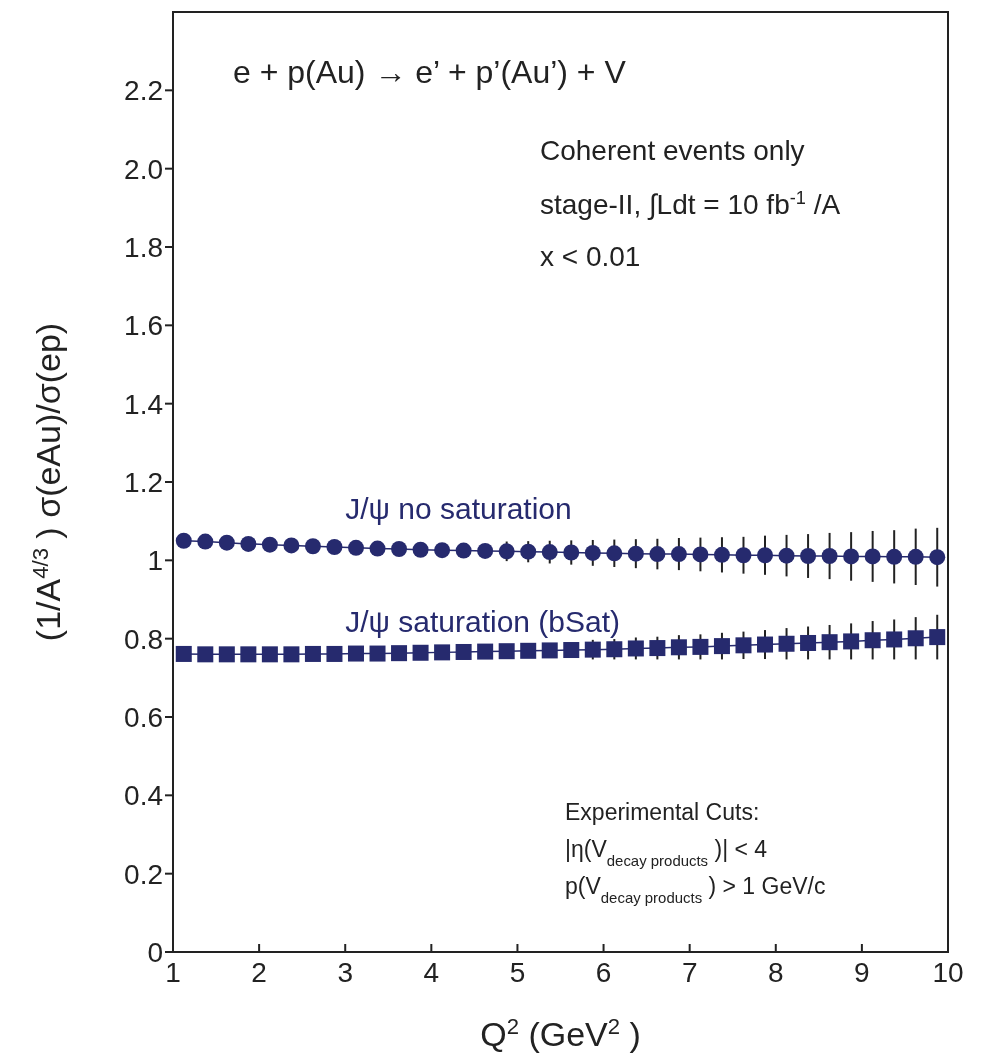 The height and width of the screenshot is (1064, 993). Describe the element at coordinates (517, 972) in the screenshot. I see `x-tick-label: 5` at that location.